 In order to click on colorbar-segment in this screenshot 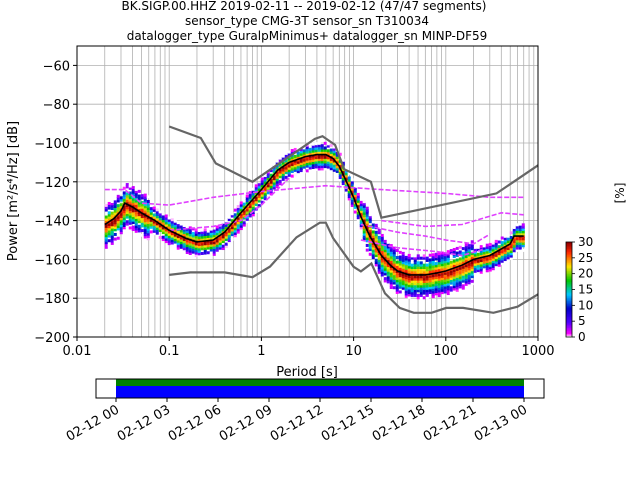, I will do `click(569, 269)`.